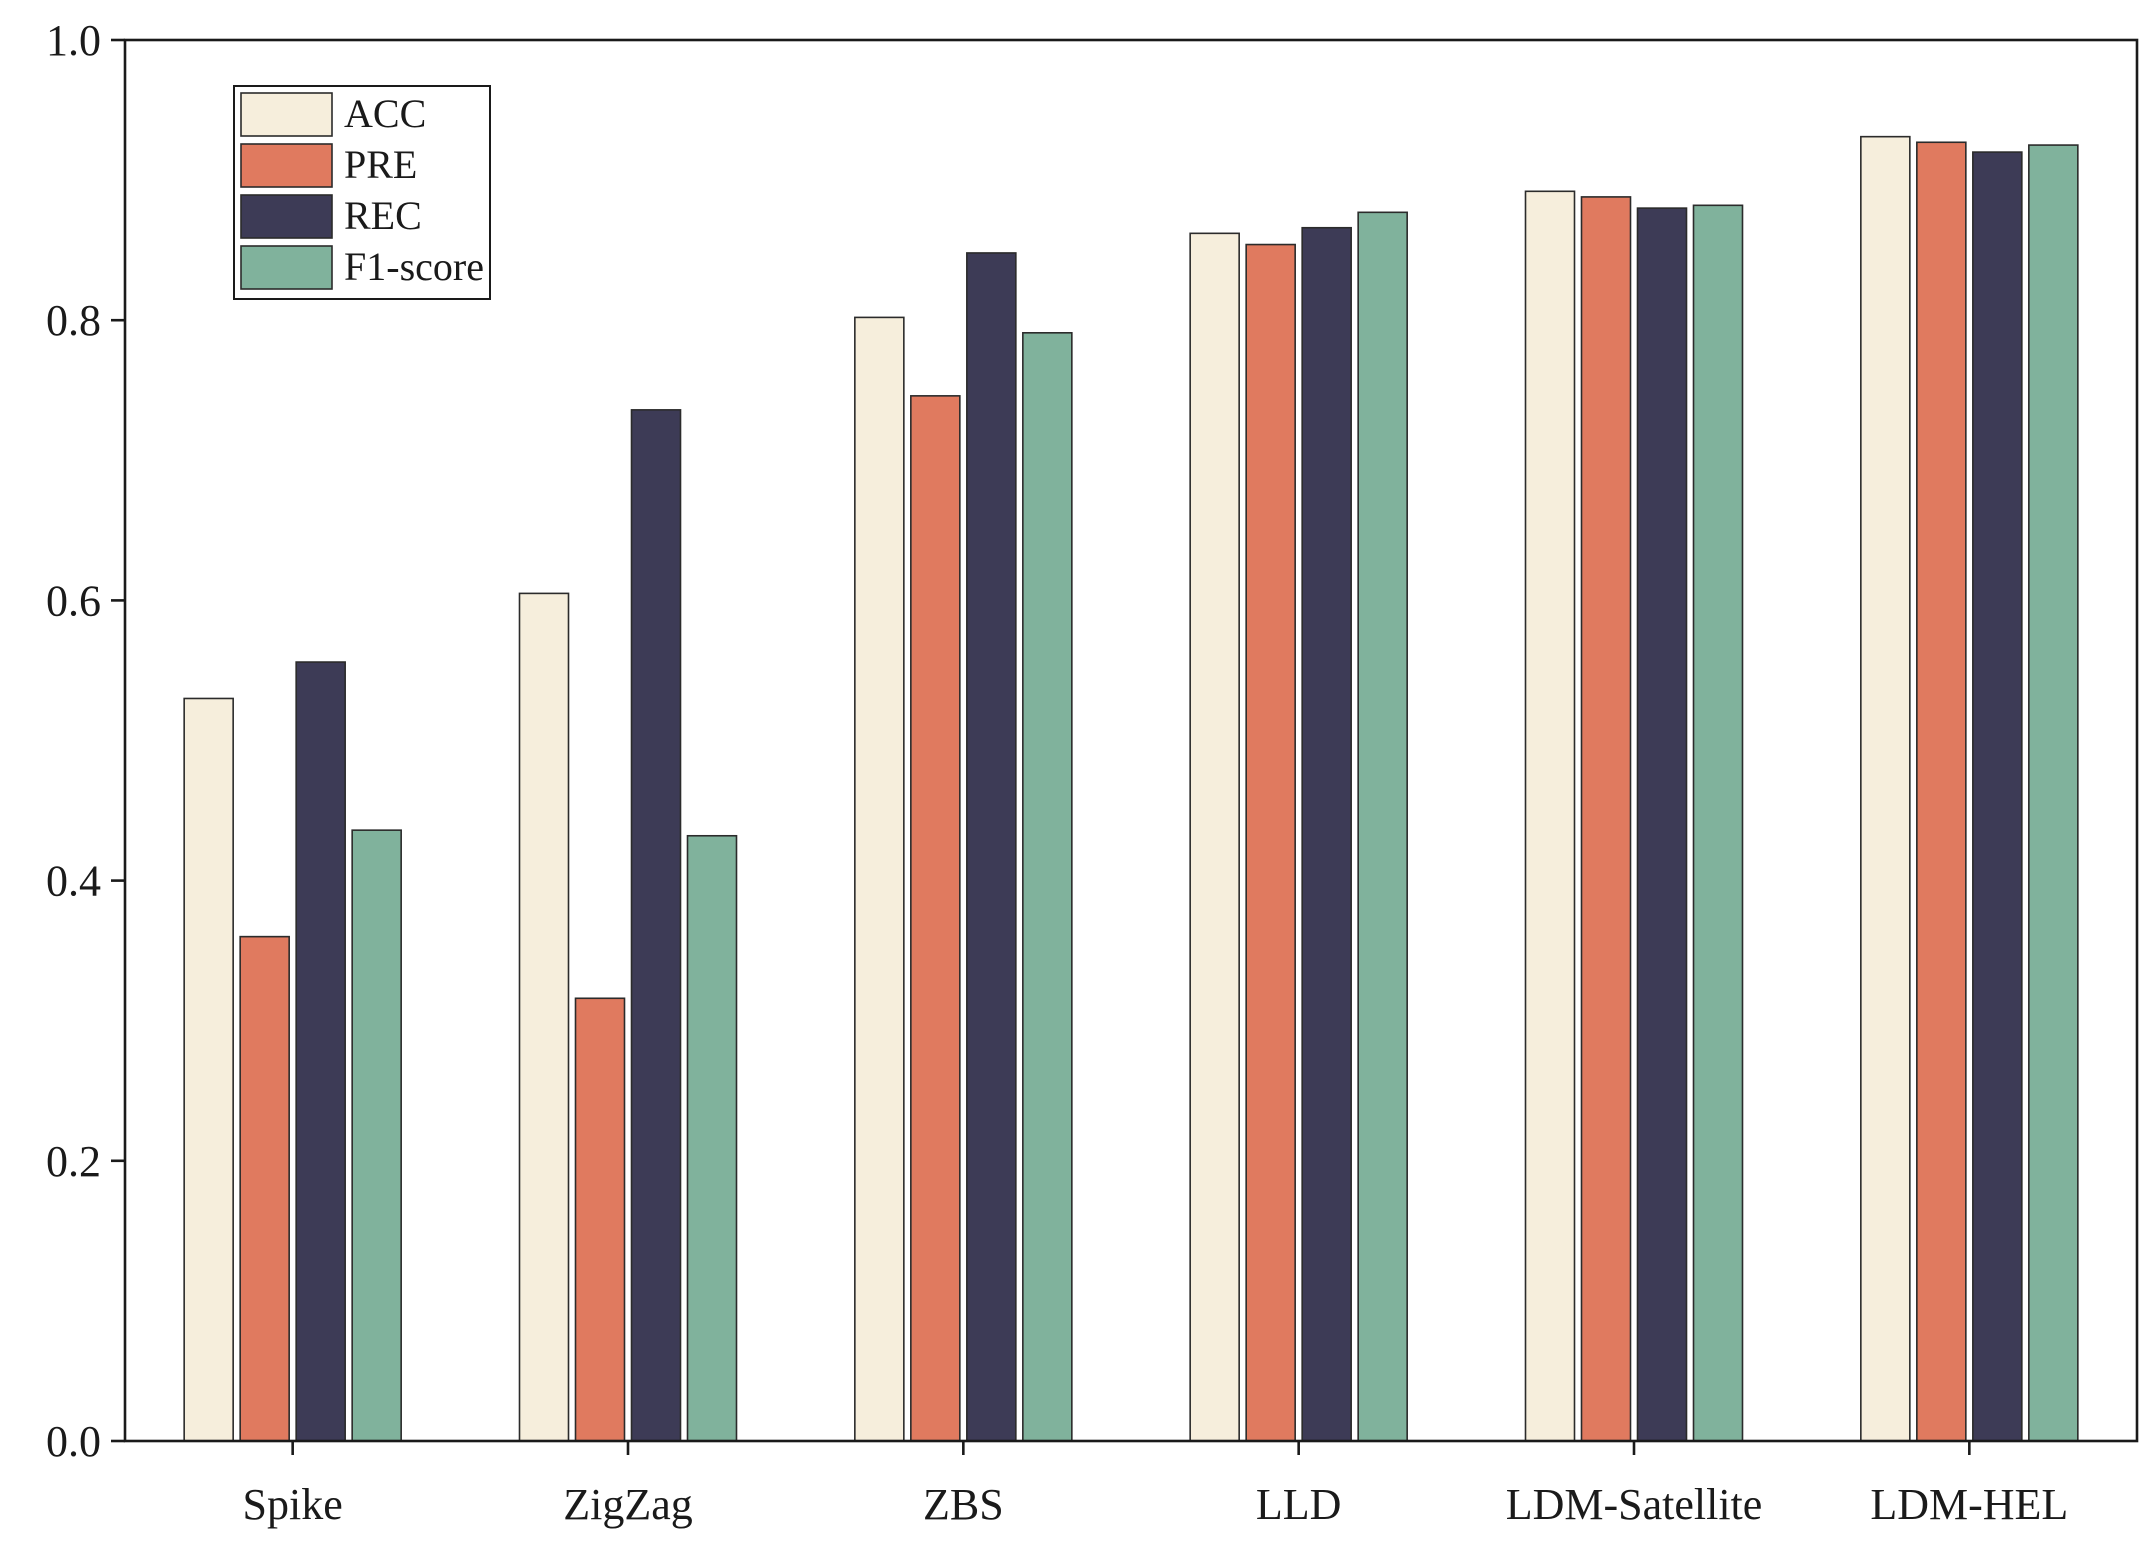 This screenshot has height=1566, width=2150. I want to click on bar-rec-ldm-hel, so click(1997, 796).